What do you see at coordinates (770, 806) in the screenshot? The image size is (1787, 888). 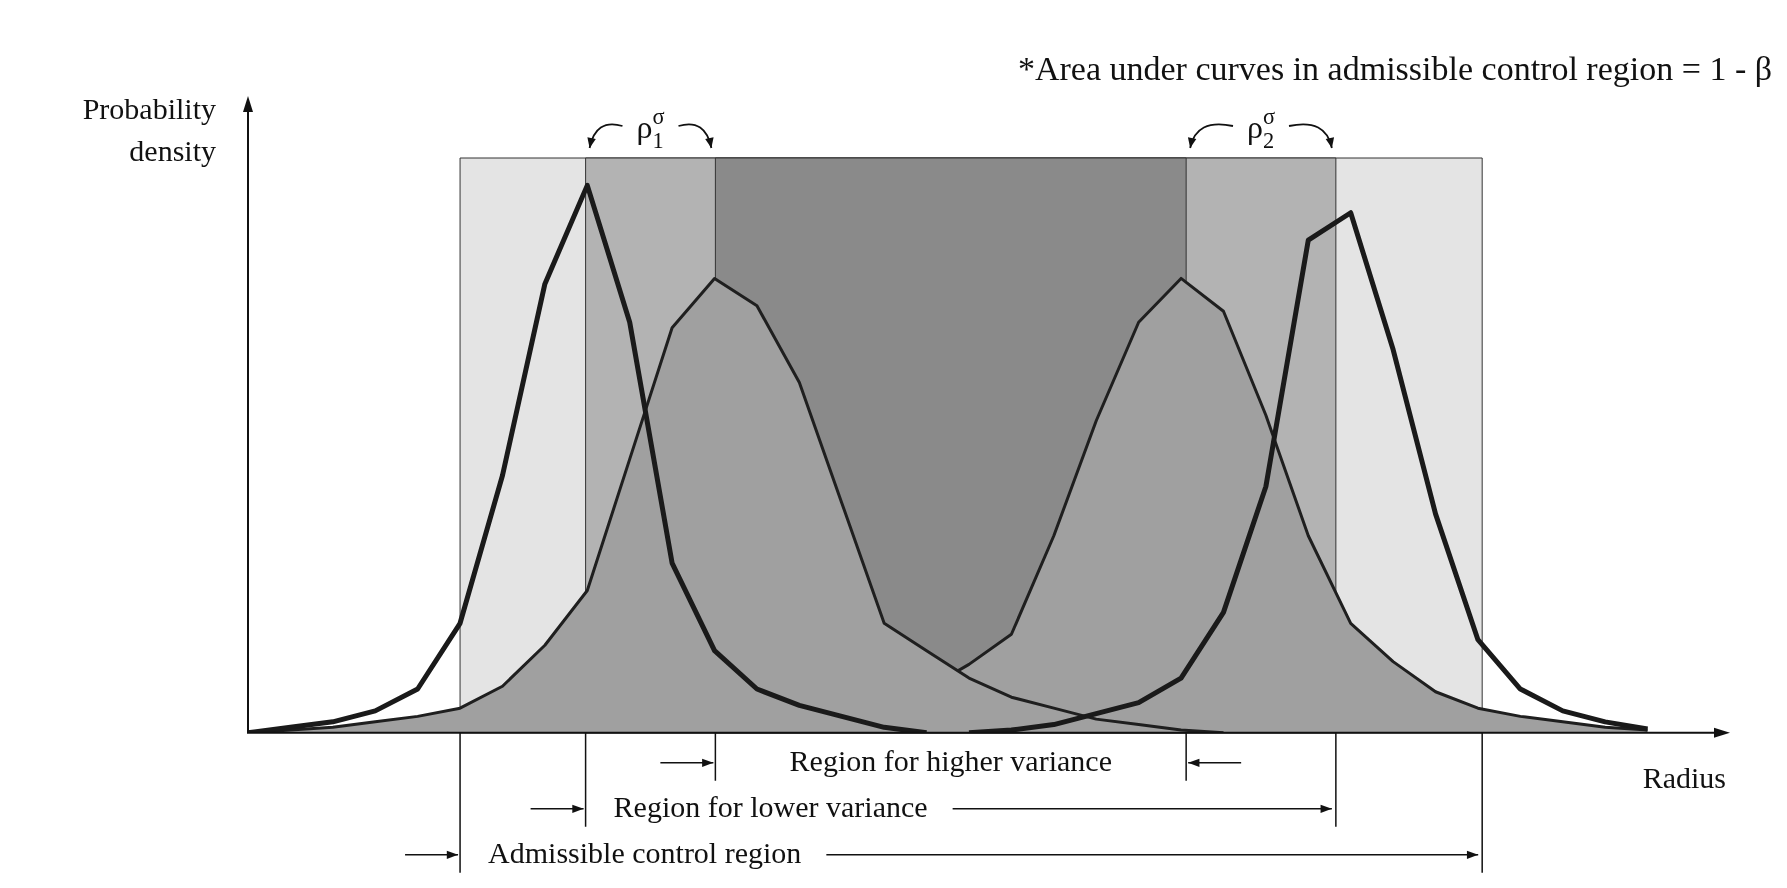 I see `text: Region for lower variance` at bounding box center [770, 806].